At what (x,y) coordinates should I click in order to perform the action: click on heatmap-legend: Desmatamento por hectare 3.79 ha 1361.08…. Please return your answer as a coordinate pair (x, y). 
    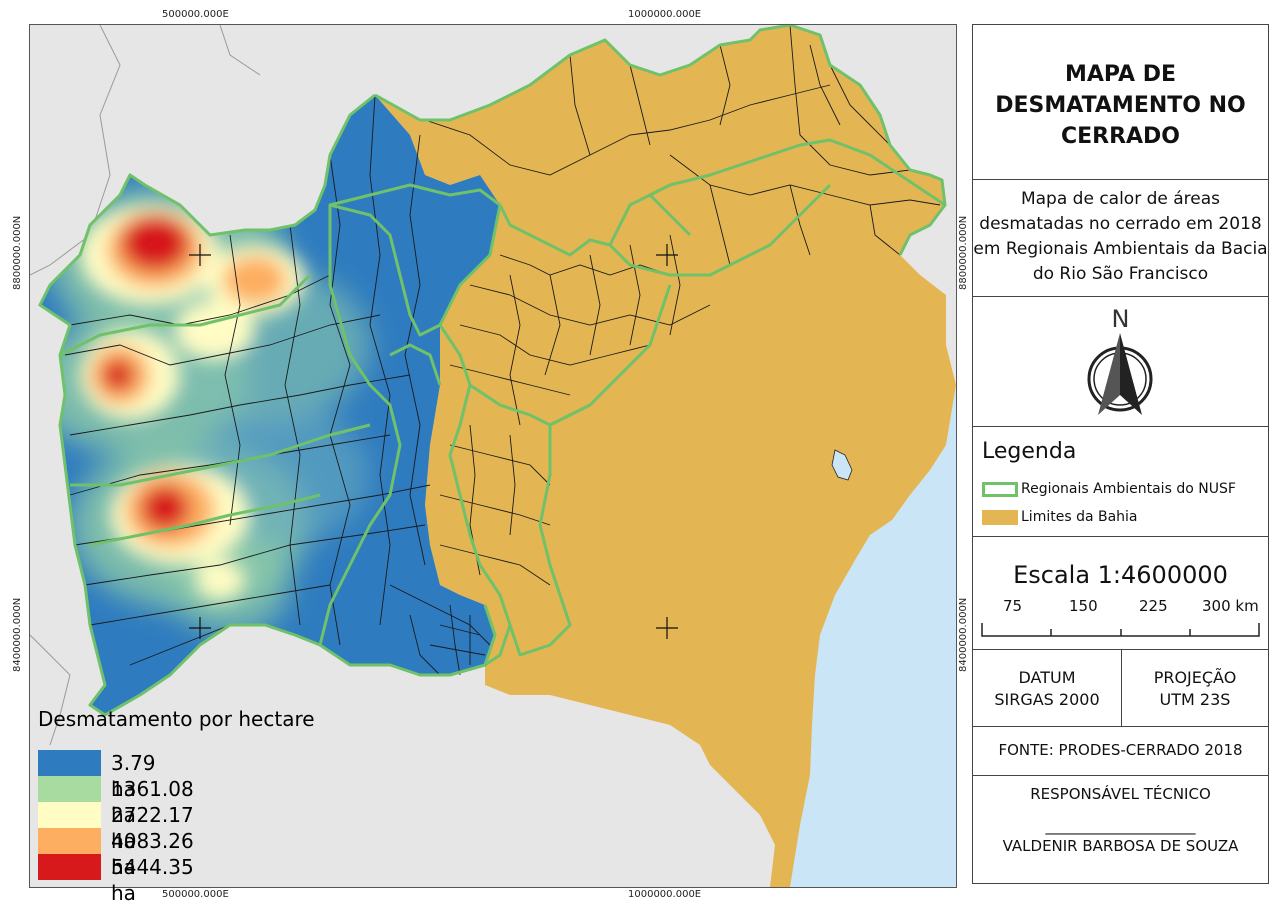
    Looking at the image, I should click on (182, 804).